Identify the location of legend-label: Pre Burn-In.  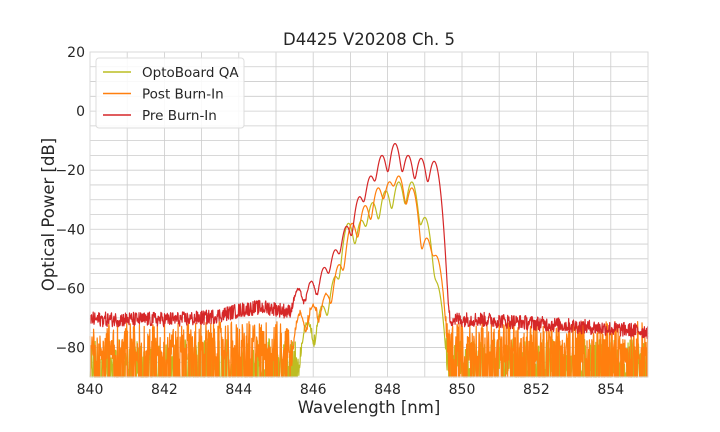
(179, 116).